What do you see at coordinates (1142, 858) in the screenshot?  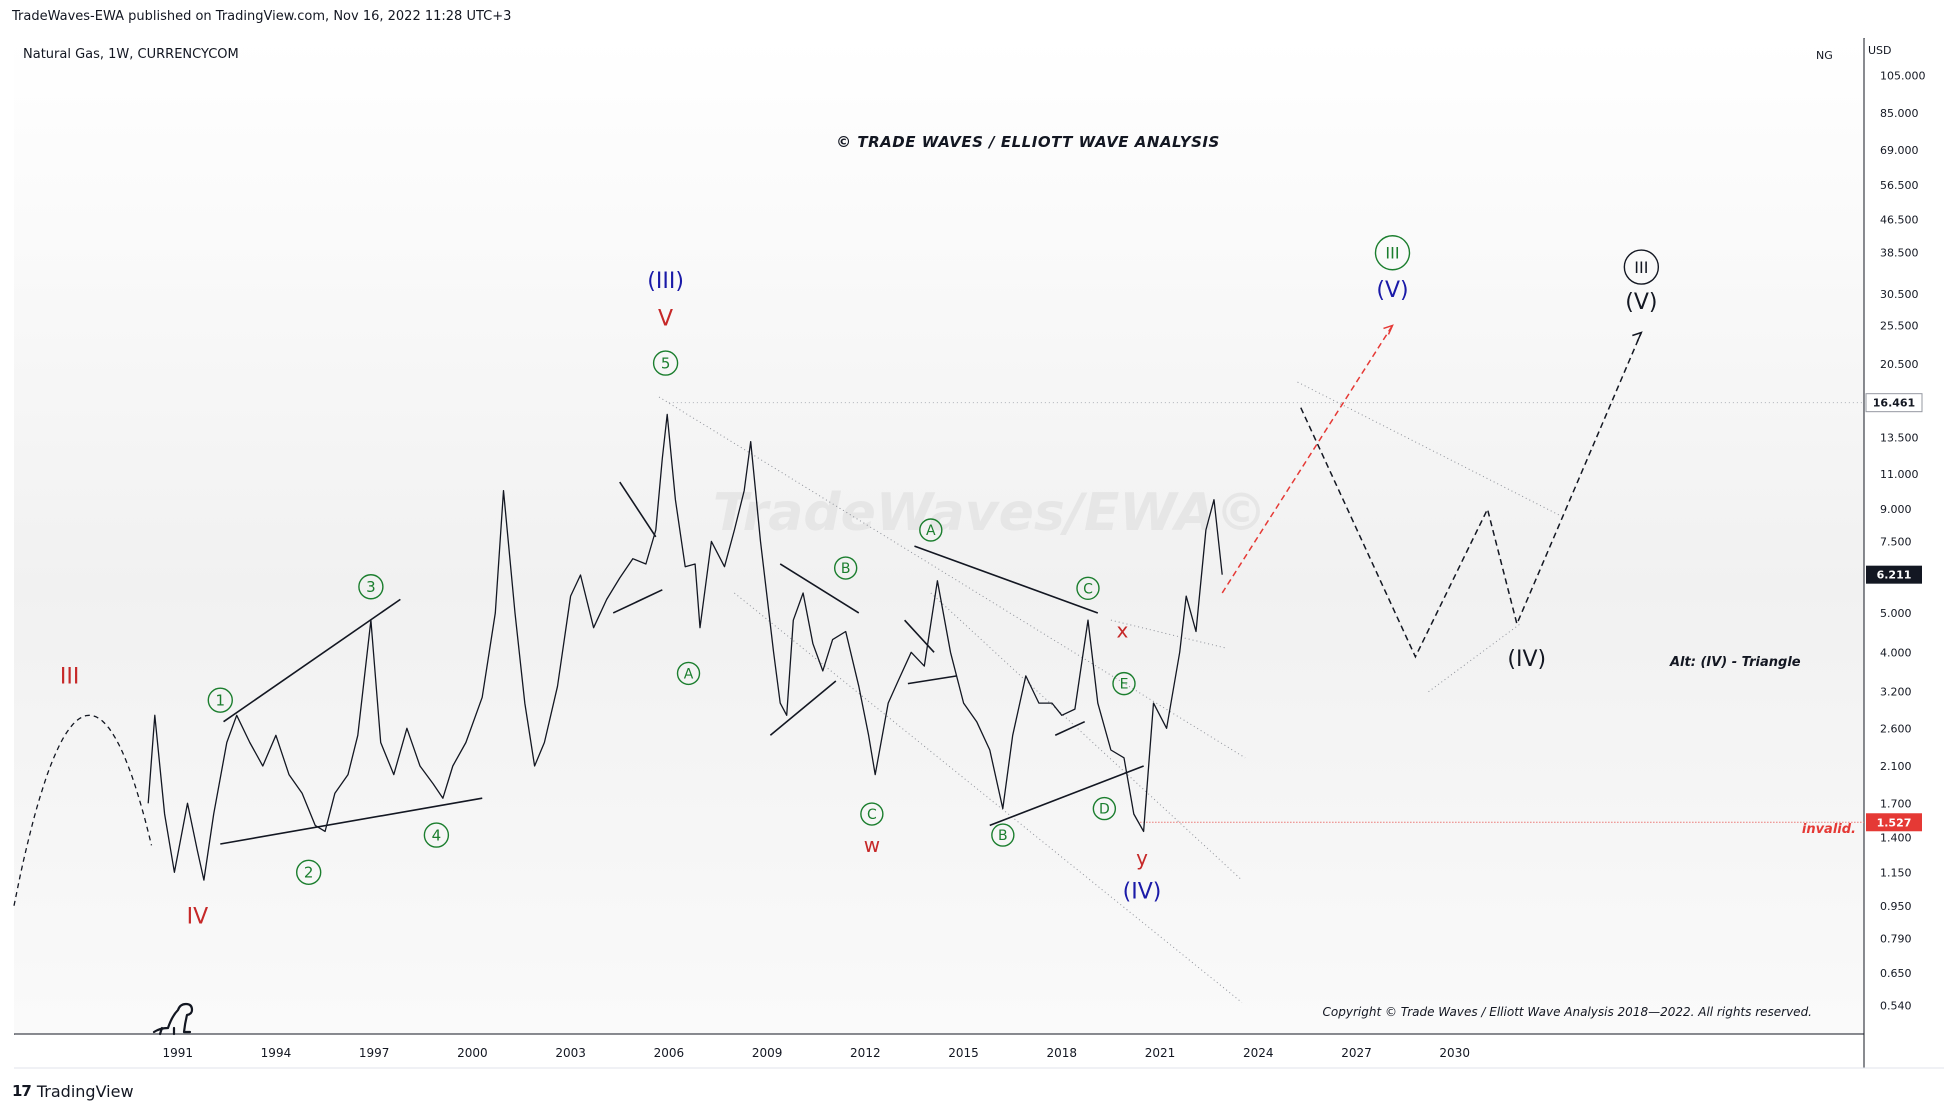 I see `wave-label-y: y` at bounding box center [1142, 858].